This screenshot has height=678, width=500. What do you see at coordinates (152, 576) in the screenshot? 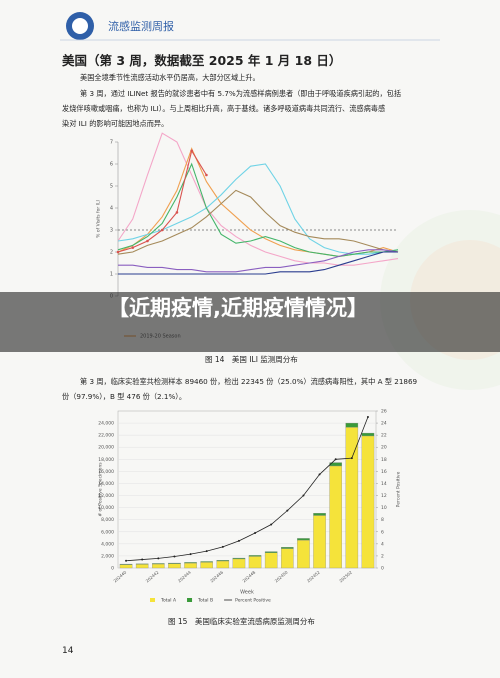
I see `x-tick-label: 202442` at bounding box center [152, 576].